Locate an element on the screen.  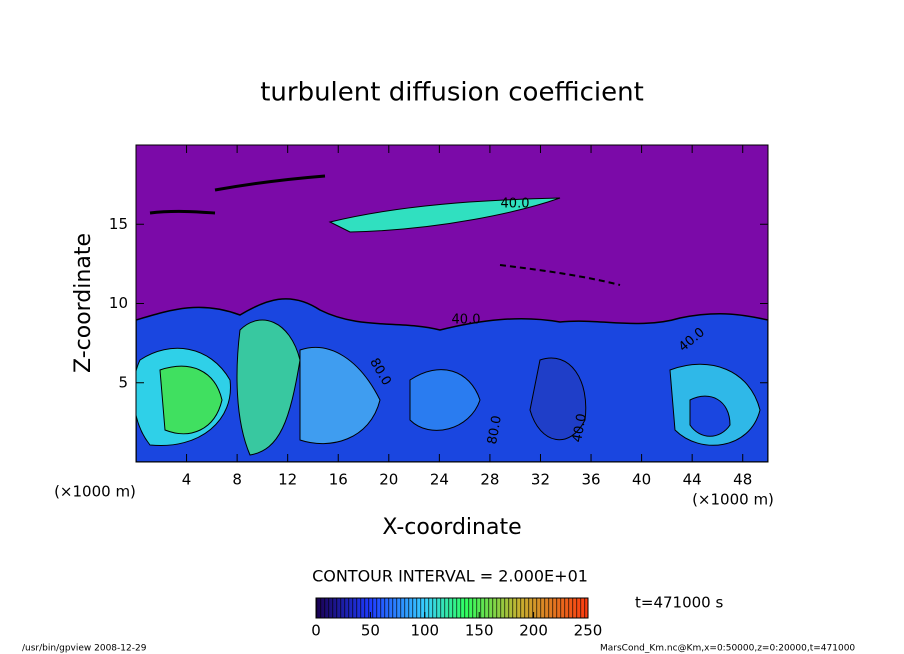
colorbar-frame is located at coordinates (452, 608).